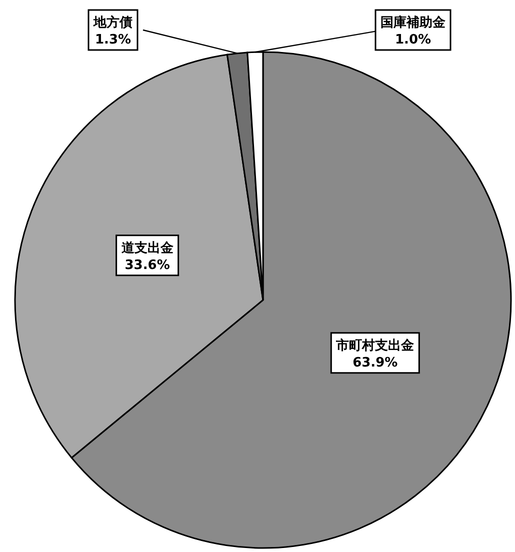 The width and height of the screenshot is (515, 552). I want to click on slice-label: 市町村支出金, so click(375, 345).